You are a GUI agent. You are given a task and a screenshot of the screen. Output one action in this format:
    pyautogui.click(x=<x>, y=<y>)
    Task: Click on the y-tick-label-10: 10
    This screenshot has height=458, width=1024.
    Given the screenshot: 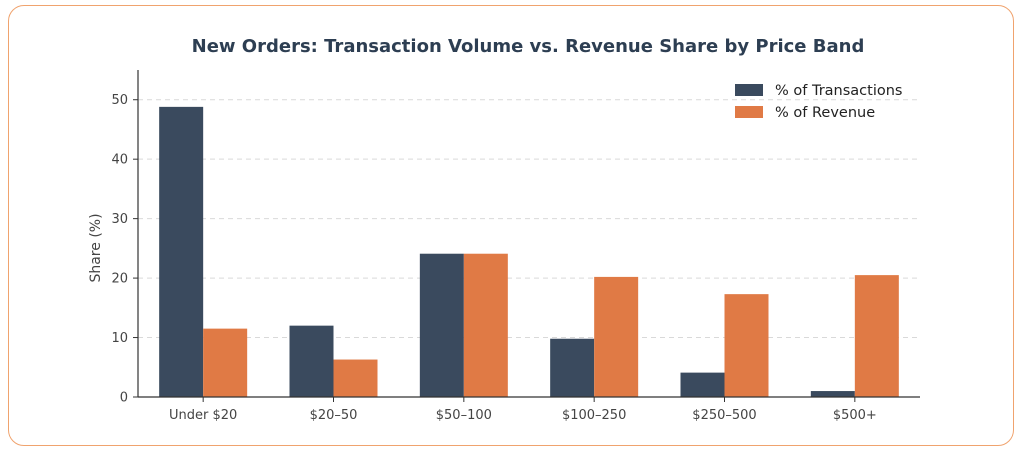 What is the action you would take?
    pyautogui.click(x=119, y=338)
    